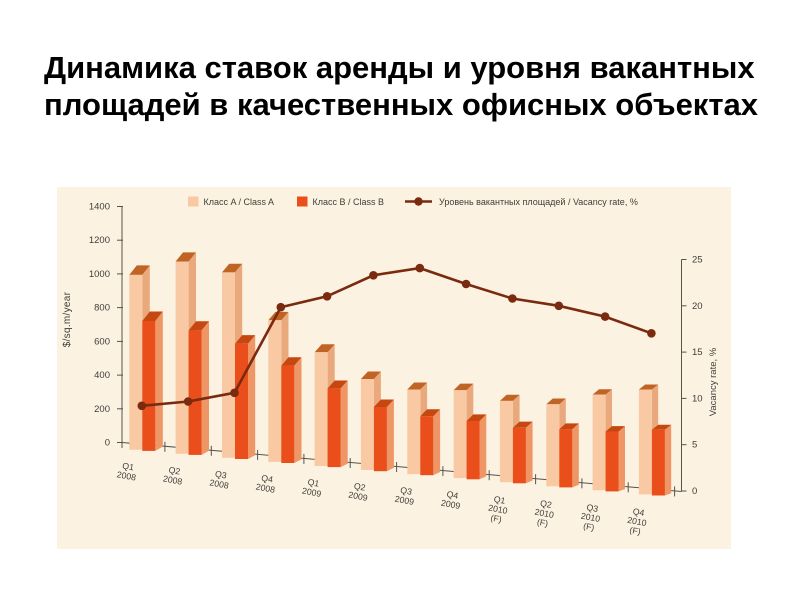  I want to click on svg-text: 10, so click(697, 398).